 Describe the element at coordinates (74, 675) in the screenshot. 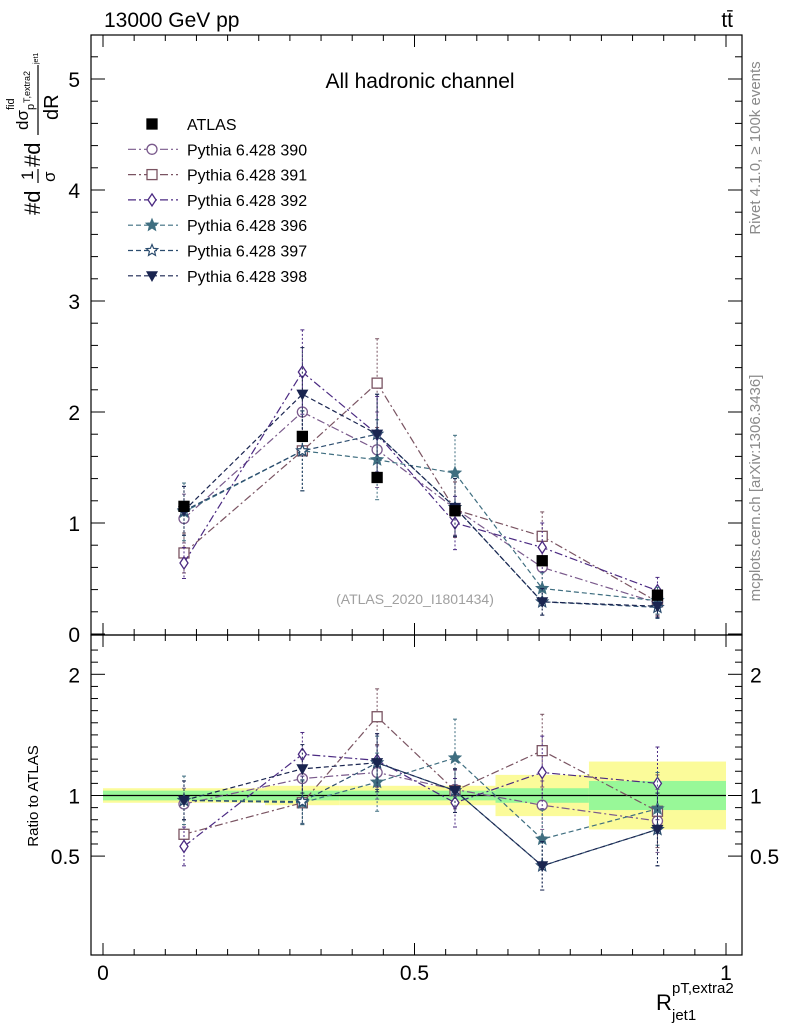

I see `ratio-y-tick-label: 2` at that location.